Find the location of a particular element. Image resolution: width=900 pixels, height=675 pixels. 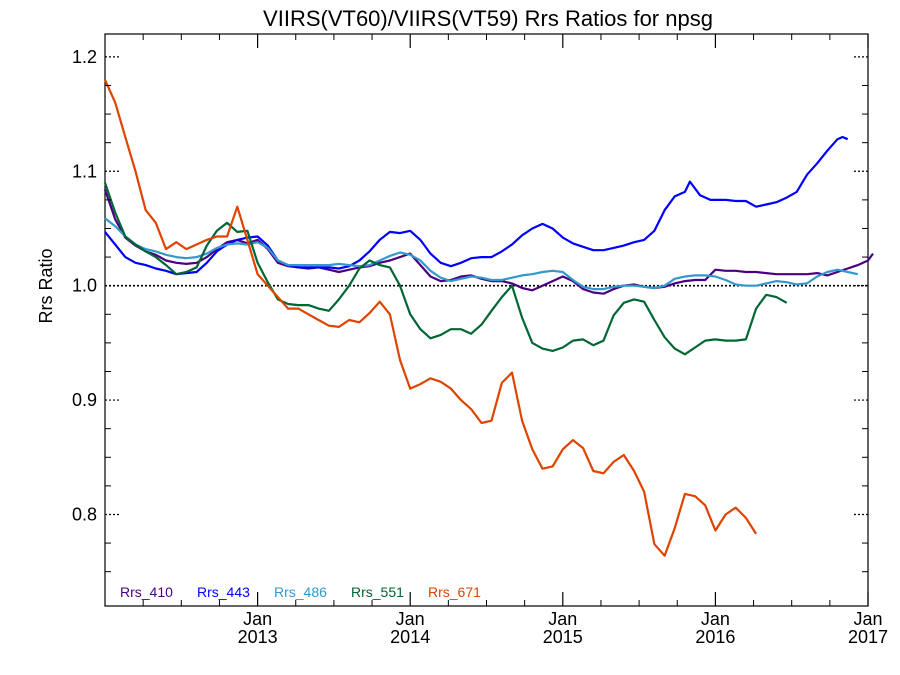

y-tick-label: 1.2 is located at coordinates (84, 57).